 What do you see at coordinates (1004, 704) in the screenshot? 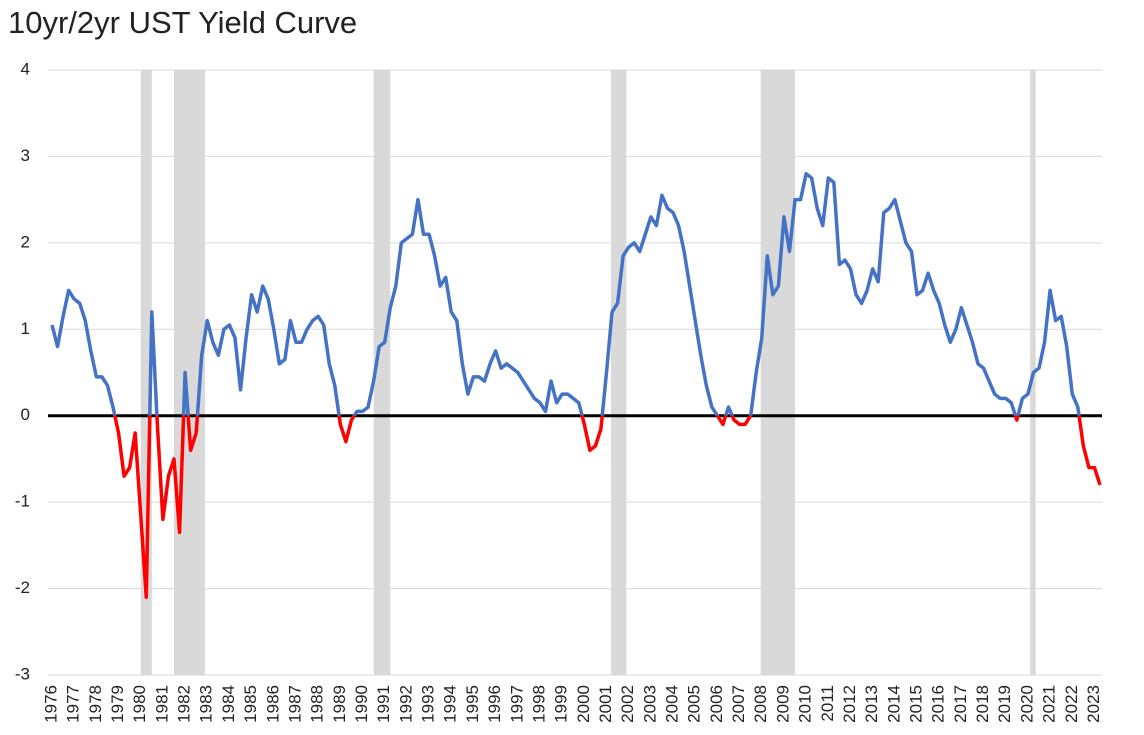
I see `x-tick-label: 2019` at bounding box center [1004, 704].